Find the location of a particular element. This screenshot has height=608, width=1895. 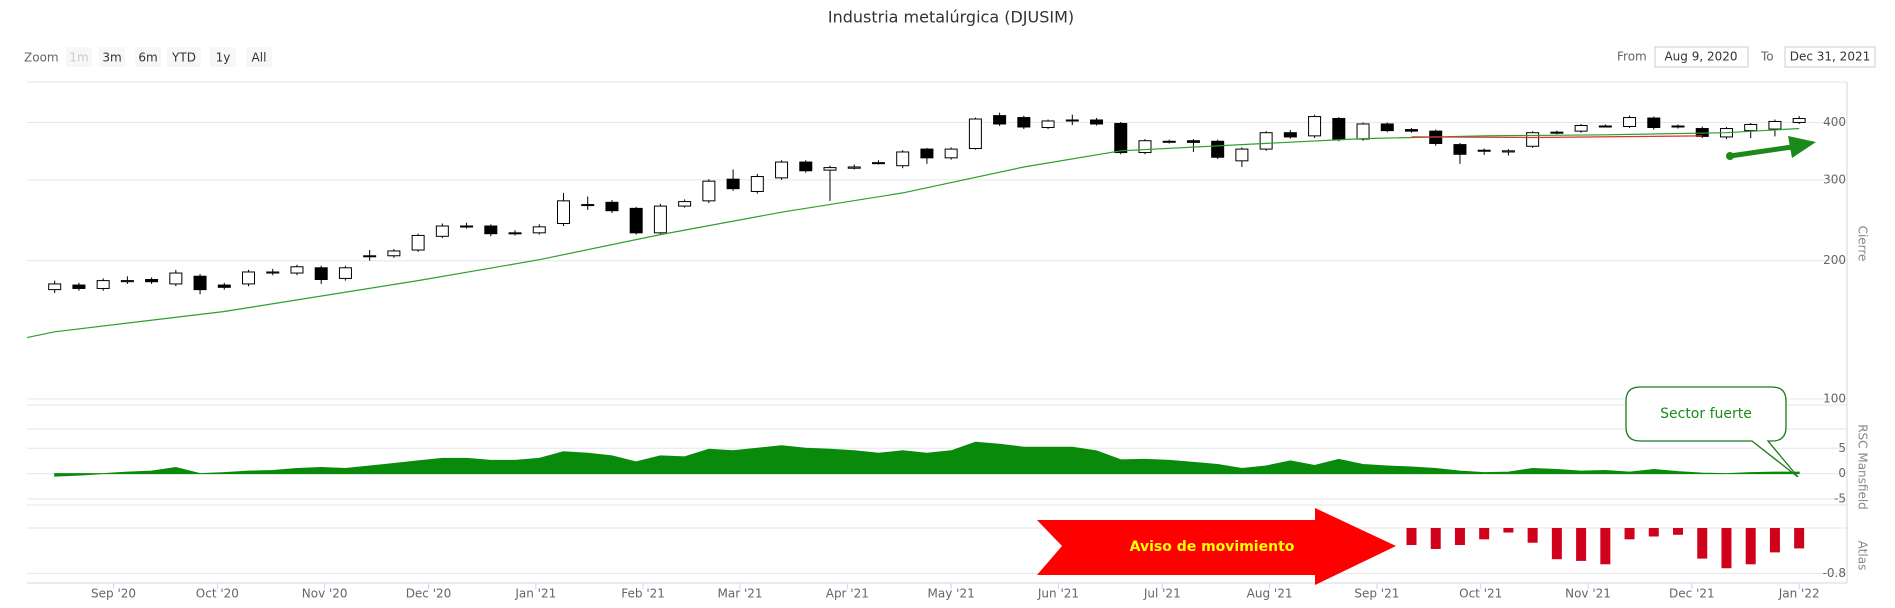

annotation-arrow is located at coordinates (1216, 546).